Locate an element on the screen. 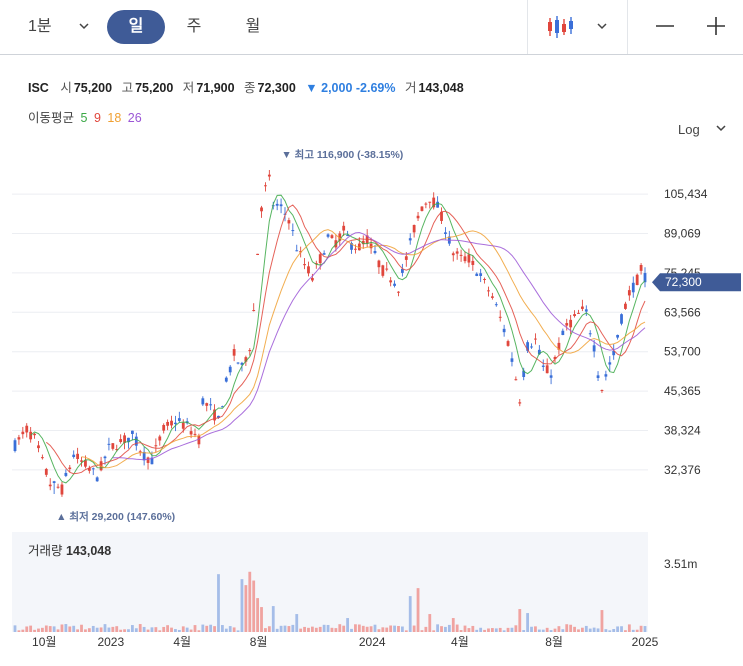 The height and width of the screenshot is (666, 743). y-tick-label: 105,434 is located at coordinates (686, 194).